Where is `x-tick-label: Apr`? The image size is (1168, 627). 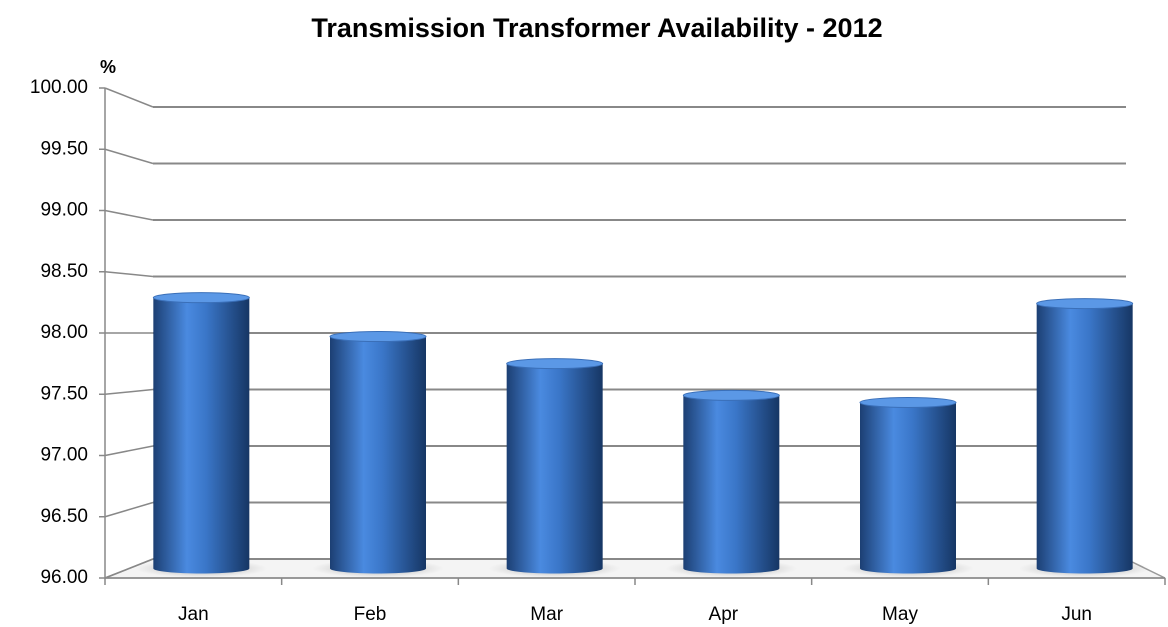 x-tick-label: Apr is located at coordinates (724, 614).